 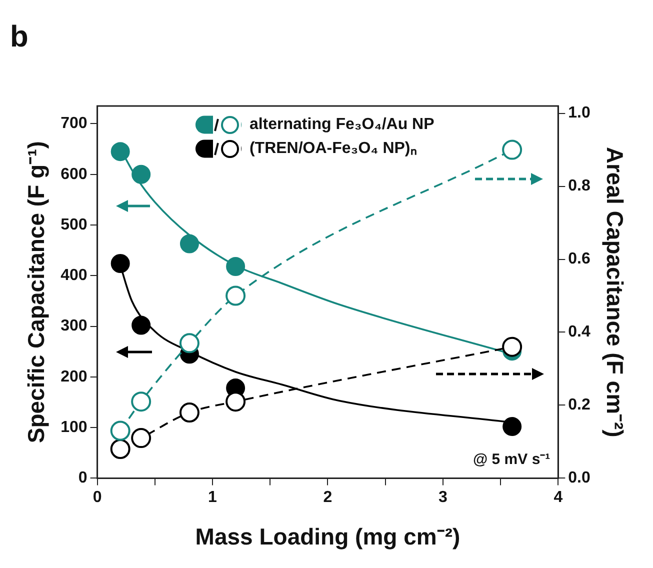 What do you see at coordinates (19, 37) in the screenshot?
I see `chart-title: b` at bounding box center [19, 37].